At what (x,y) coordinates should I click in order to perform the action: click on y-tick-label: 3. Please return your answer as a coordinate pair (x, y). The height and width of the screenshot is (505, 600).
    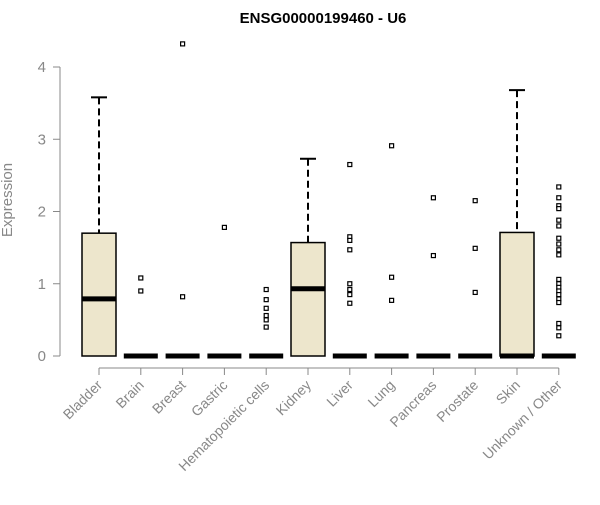
    Looking at the image, I should click on (42, 139).